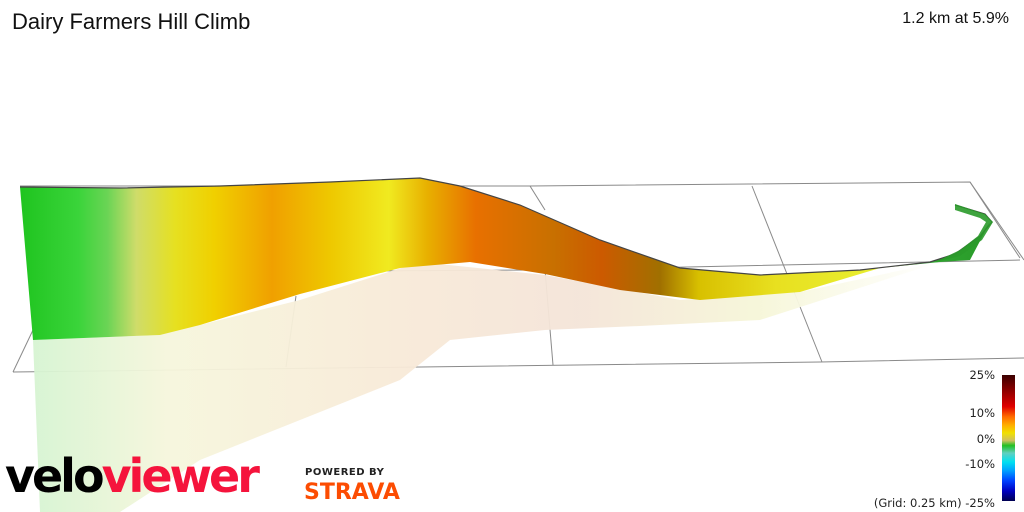 This screenshot has width=1024, height=512. Describe the element at coordinates (180, 476) in the screenshot. I see `logo-viewer: viewer` at that location.